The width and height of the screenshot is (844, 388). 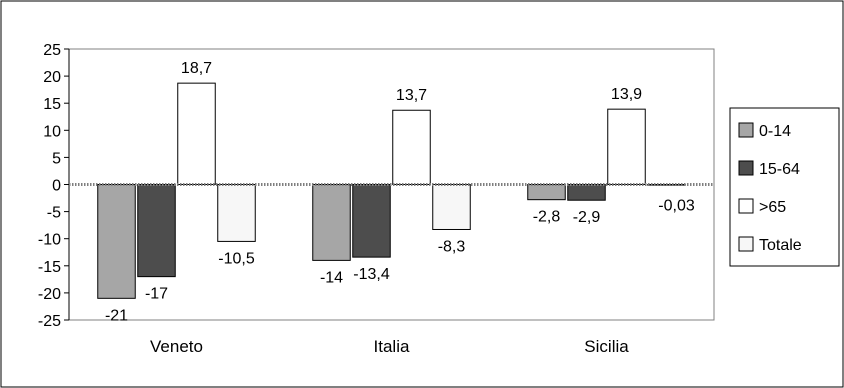 What do you see at coordinates (371, 221) in the screenshot?
I see `bar-1564-italia` at bounding box center [371, 221].